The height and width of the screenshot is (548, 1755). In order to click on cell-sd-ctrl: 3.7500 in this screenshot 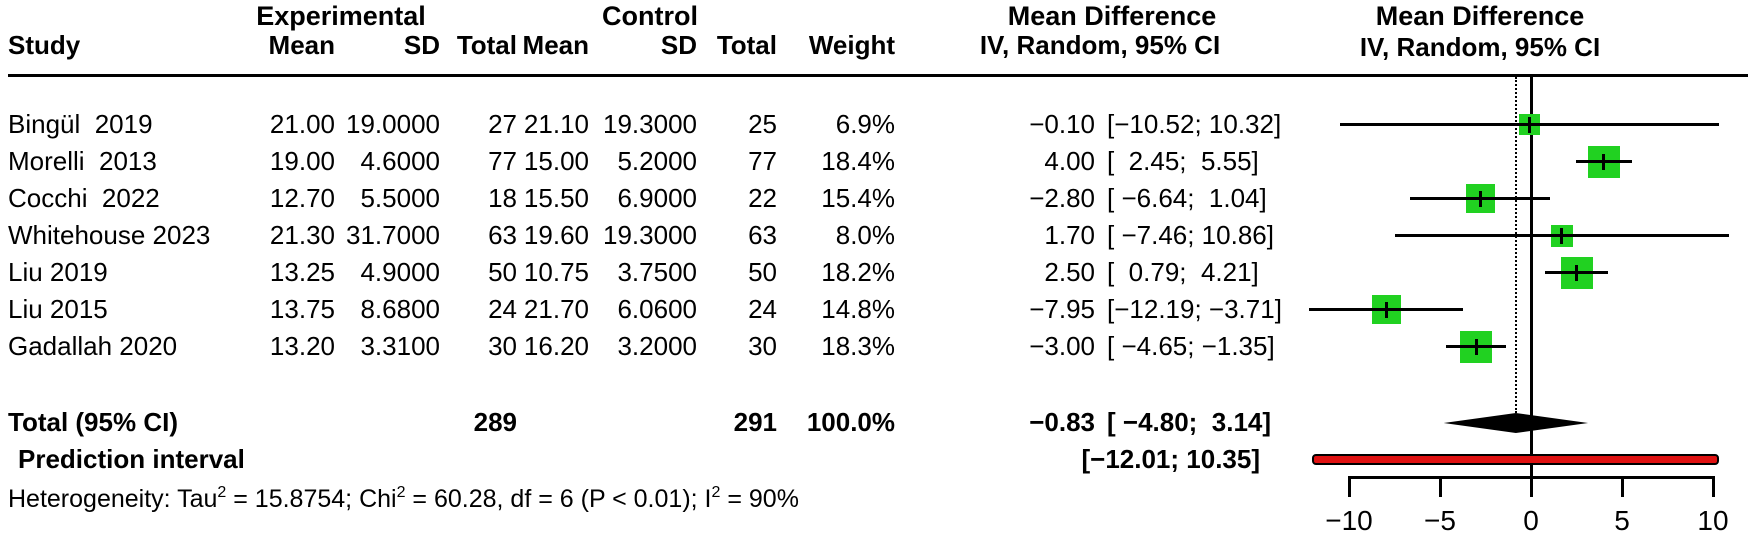, I will do `click(657, 272)`.